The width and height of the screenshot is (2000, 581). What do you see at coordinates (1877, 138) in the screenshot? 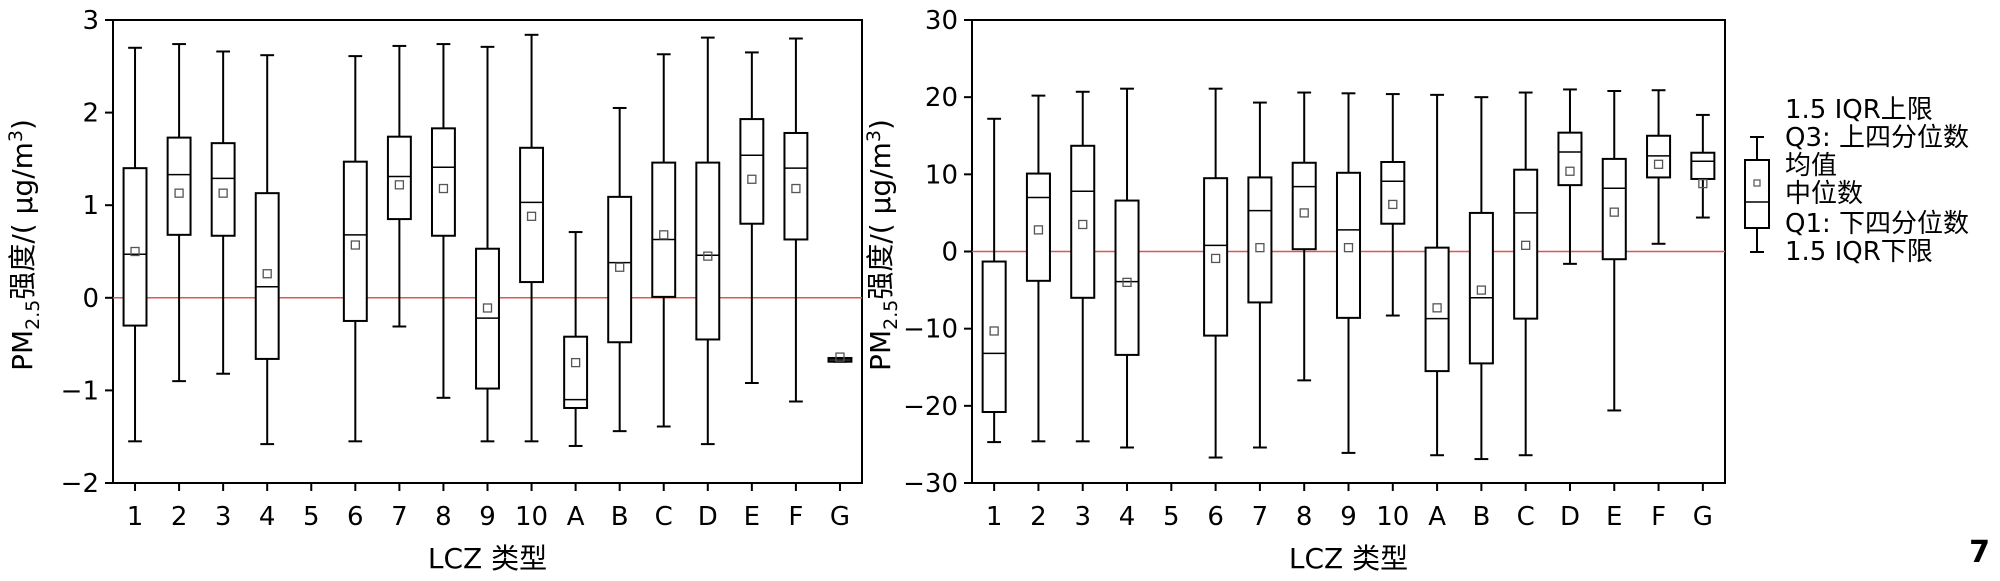
I see `legend-q3-label: Q3: 上四分位数` at bounding box center [1877, 138].